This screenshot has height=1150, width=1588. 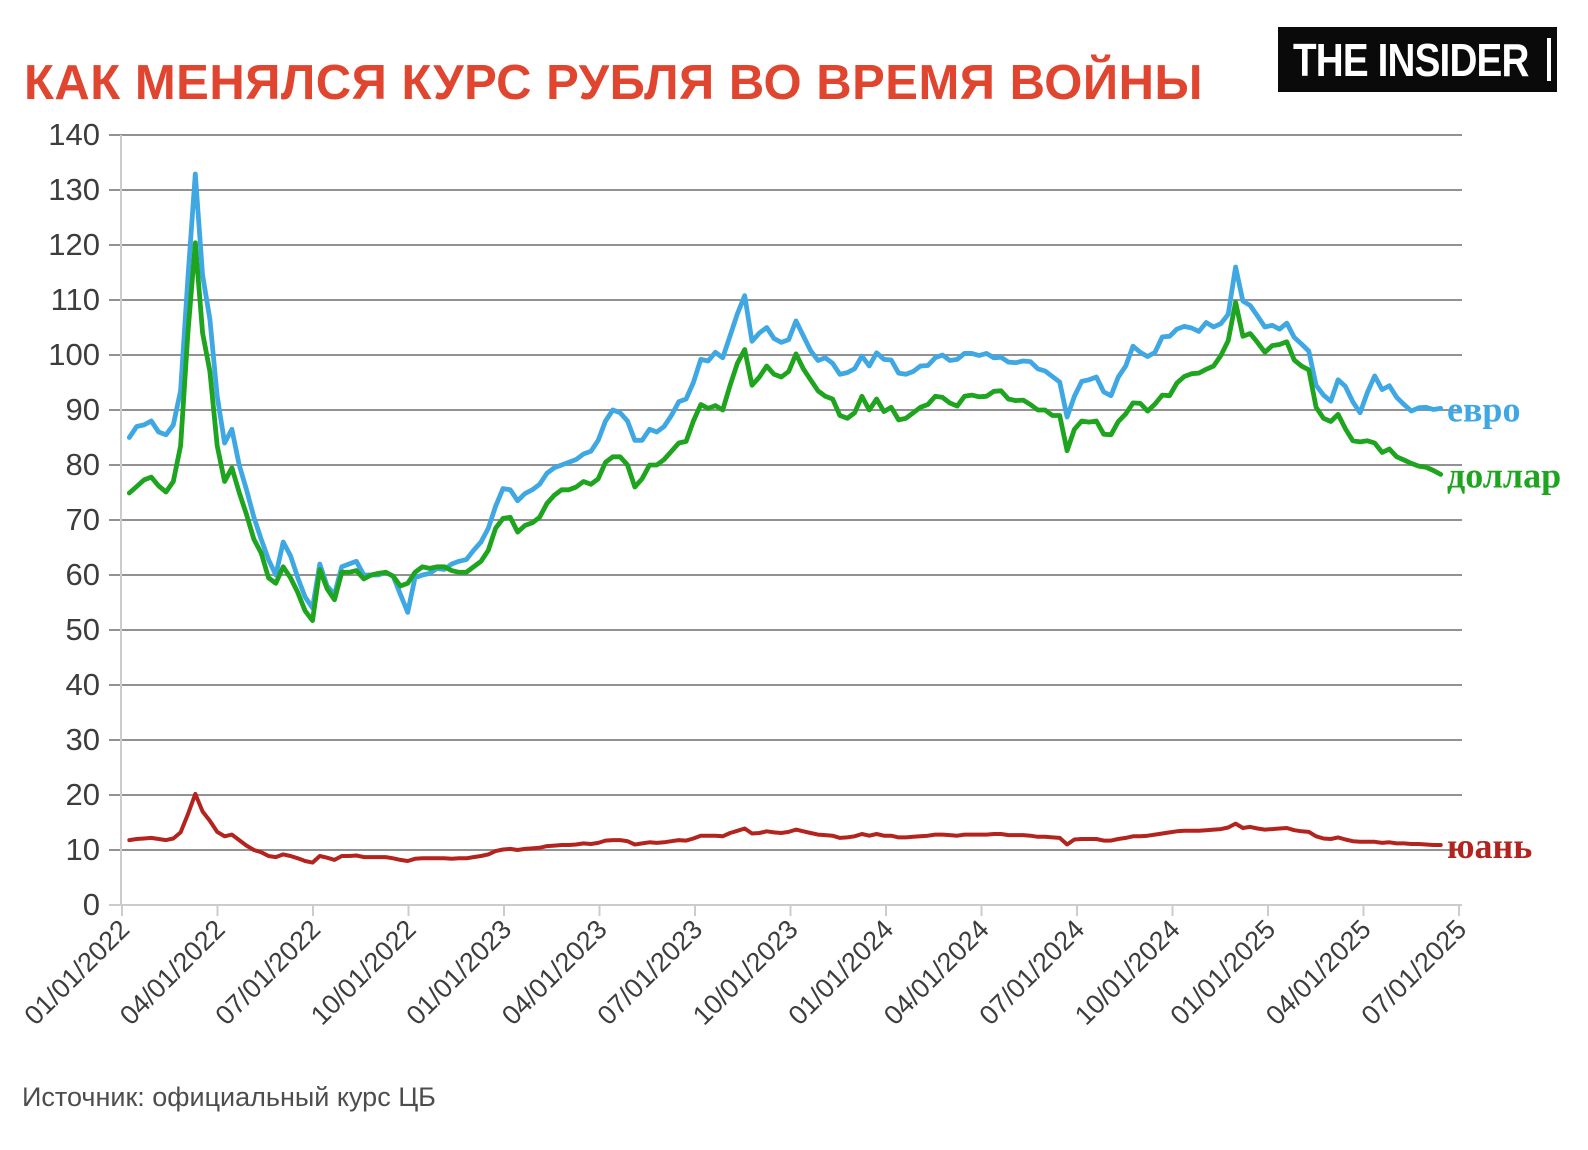 What do you see at coordinates (785, 828) in the screenshot?
I see `yuan-line` at bounding box center [785, 828].